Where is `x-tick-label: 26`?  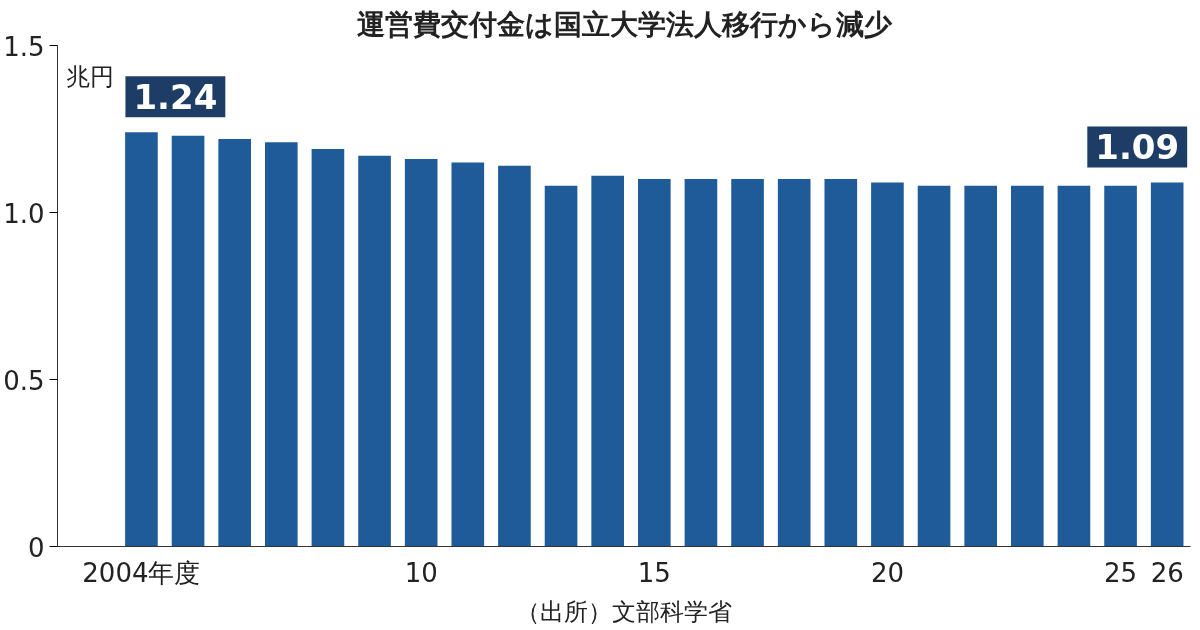
x-tick-label: 26 is located at coordinates (1167, 572).